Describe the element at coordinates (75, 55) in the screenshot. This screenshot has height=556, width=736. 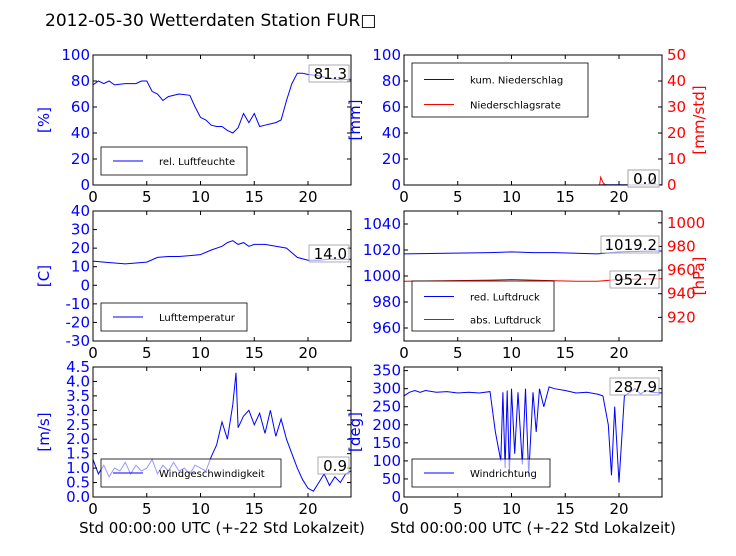
I see `y-tick-label-humidity: 100` at that location.